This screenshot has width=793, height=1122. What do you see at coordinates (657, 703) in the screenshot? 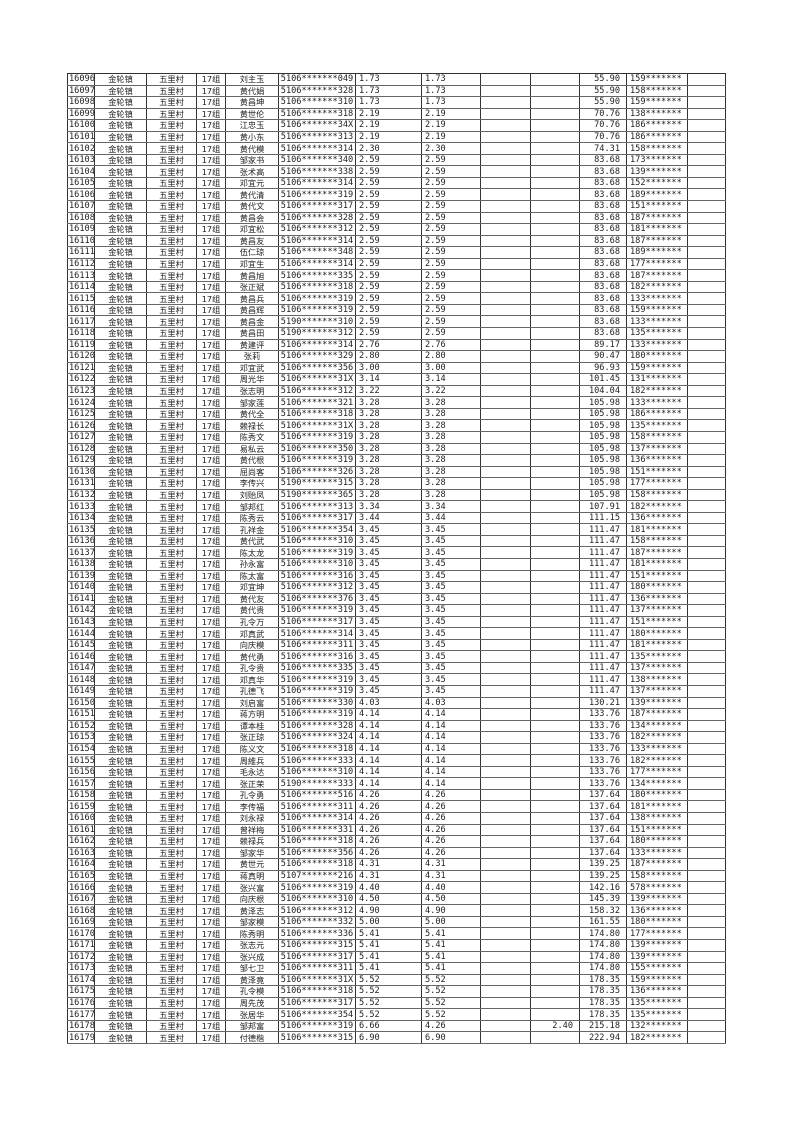
I see `cell-phone: 139*******` at bounding box center [657, 703].